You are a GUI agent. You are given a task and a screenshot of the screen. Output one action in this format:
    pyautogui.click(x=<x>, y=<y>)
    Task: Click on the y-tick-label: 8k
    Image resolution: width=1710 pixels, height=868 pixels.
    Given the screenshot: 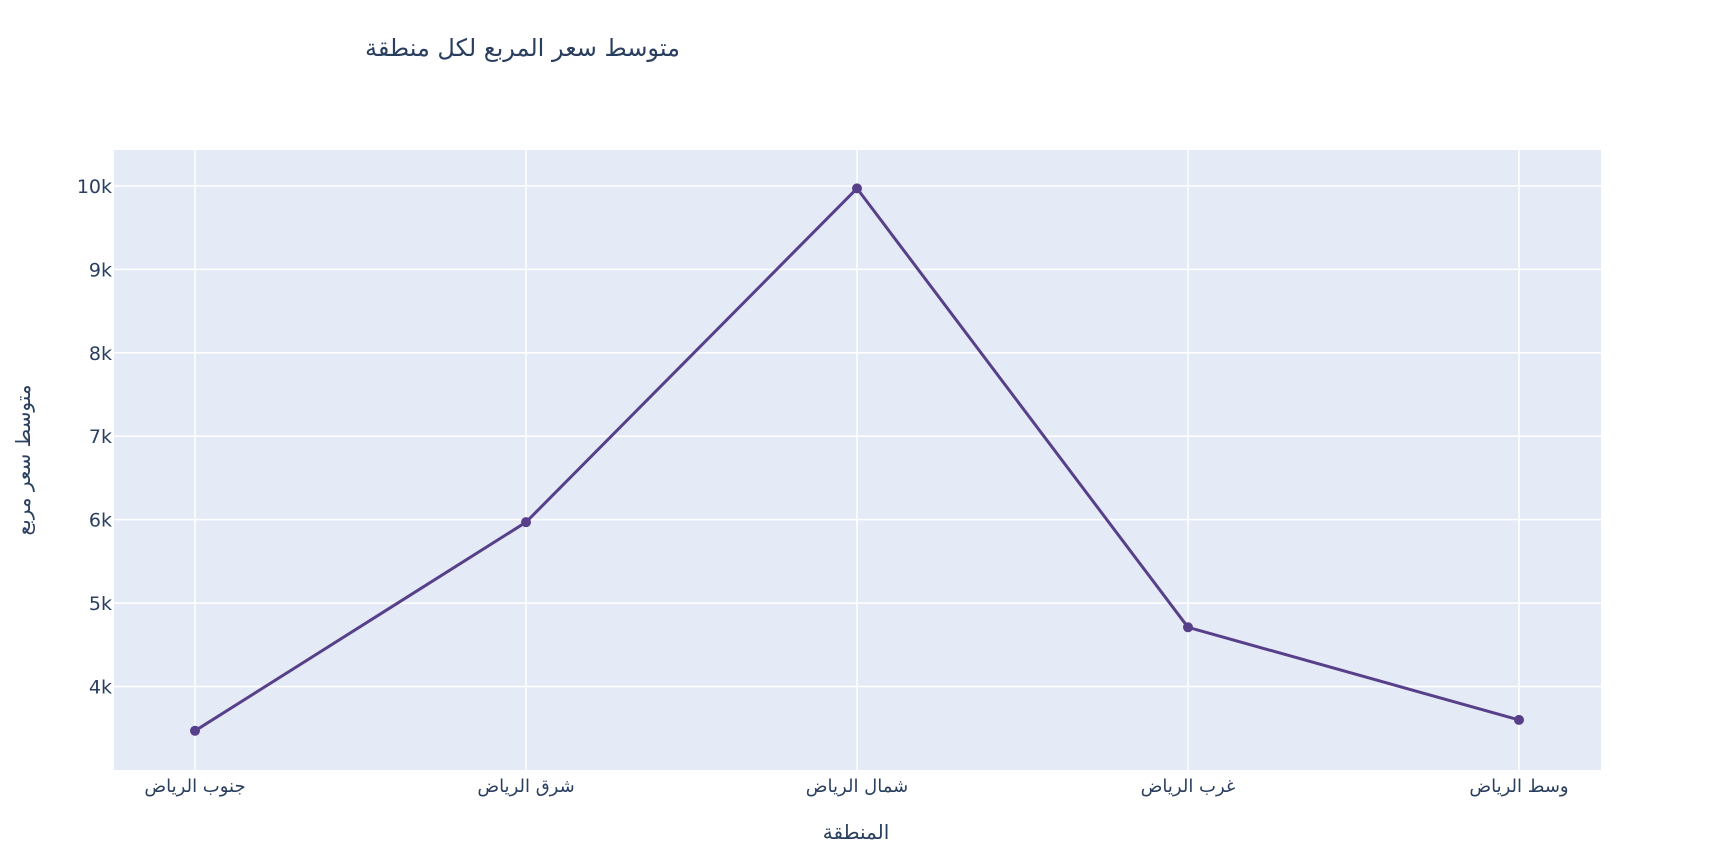 What is the action you would take?
    pyautogui.click(x=100, y=354)
    